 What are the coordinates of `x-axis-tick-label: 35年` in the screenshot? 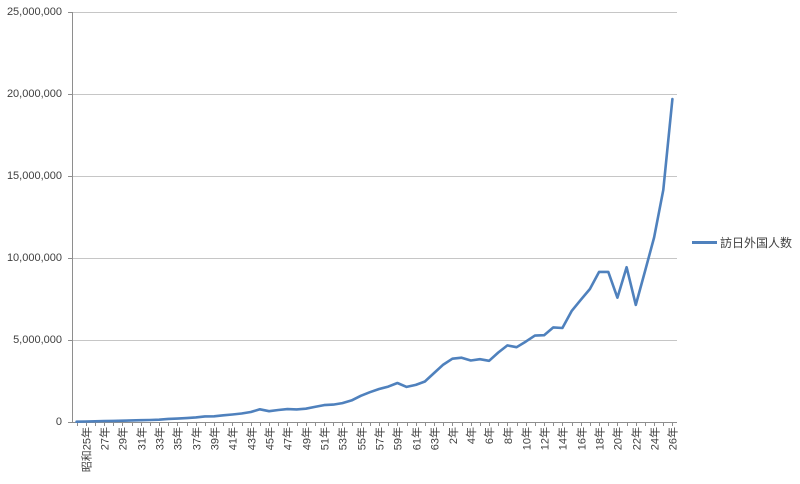 It's located at (178, 439).